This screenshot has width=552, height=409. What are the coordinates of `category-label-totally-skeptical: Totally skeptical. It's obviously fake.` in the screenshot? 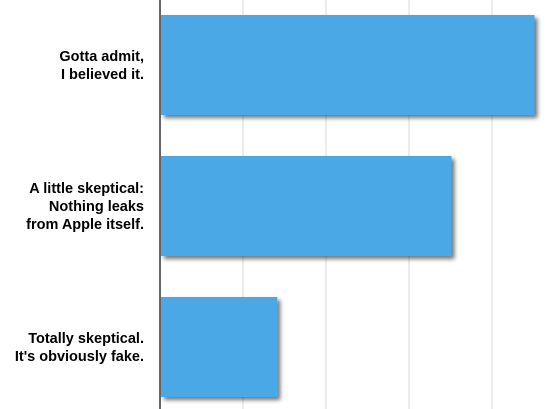 It's located at (79, 348).